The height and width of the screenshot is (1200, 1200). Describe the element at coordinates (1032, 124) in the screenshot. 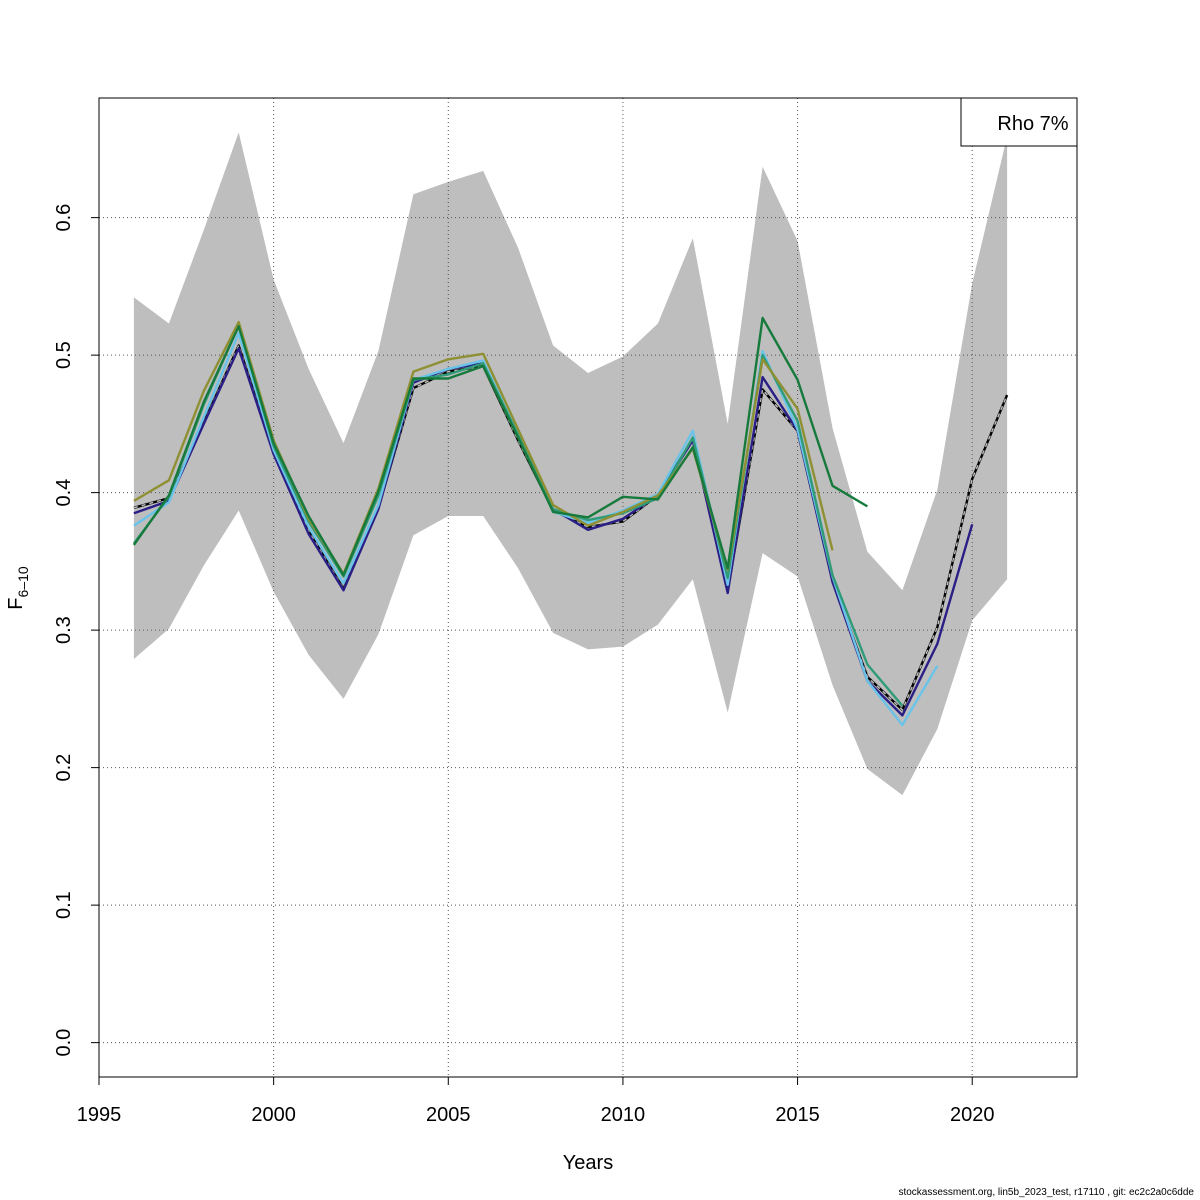

I see `legend-text: Rho 7%` at that location.